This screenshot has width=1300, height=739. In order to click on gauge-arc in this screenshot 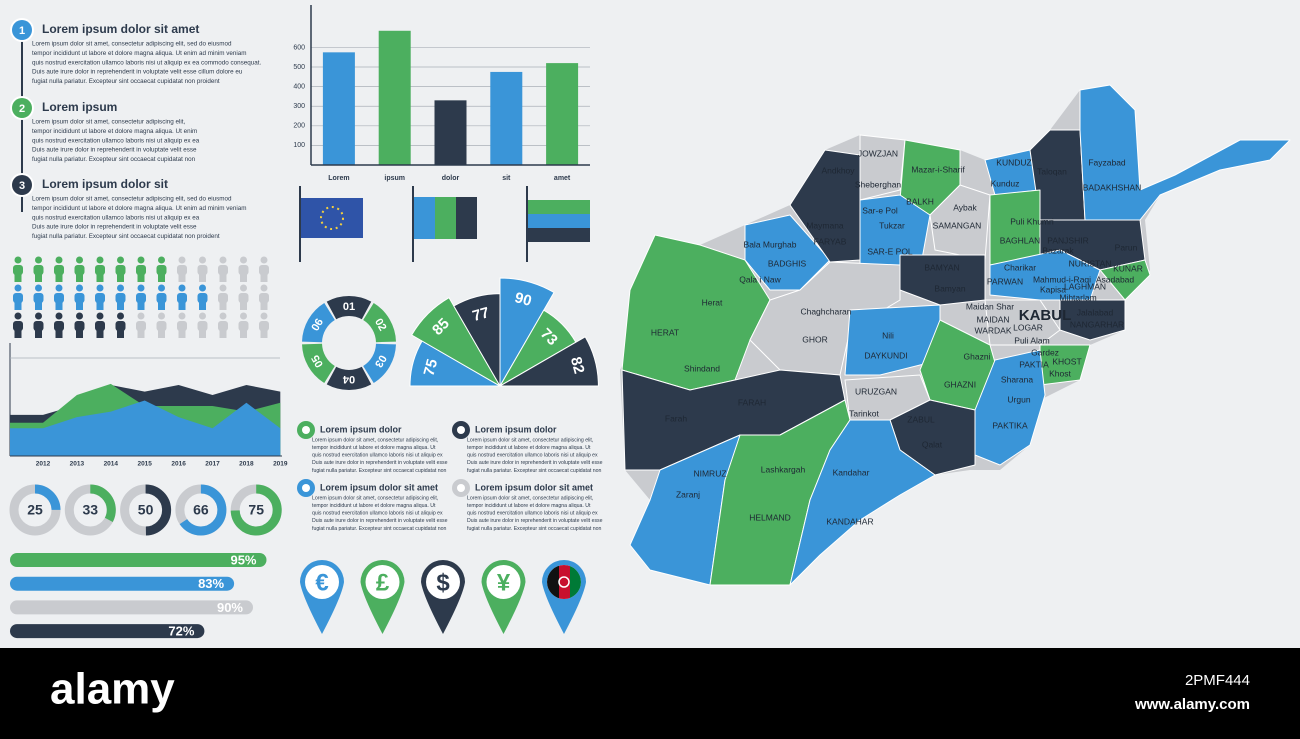, I will do `click(201, 510)`.